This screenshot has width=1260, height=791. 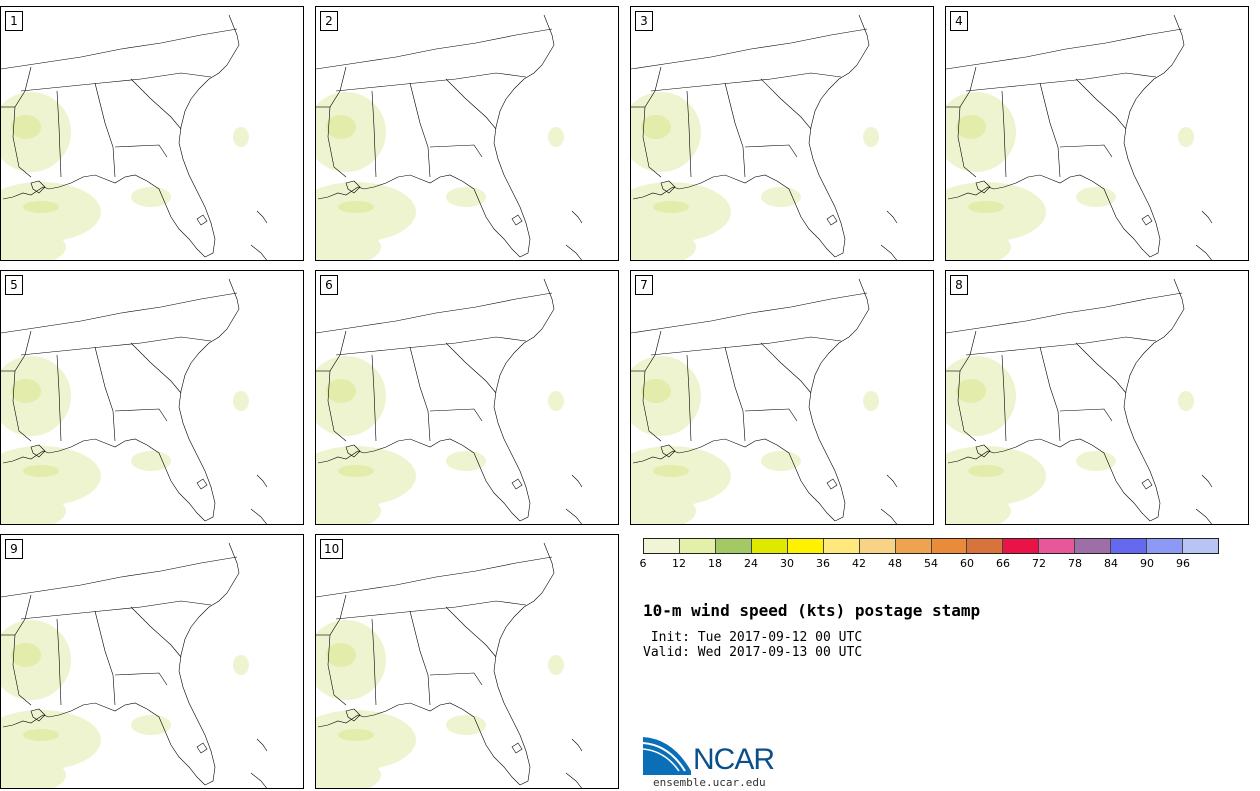 I want to click on colorbar-tick-label: 54, so click(x=931, y=563).